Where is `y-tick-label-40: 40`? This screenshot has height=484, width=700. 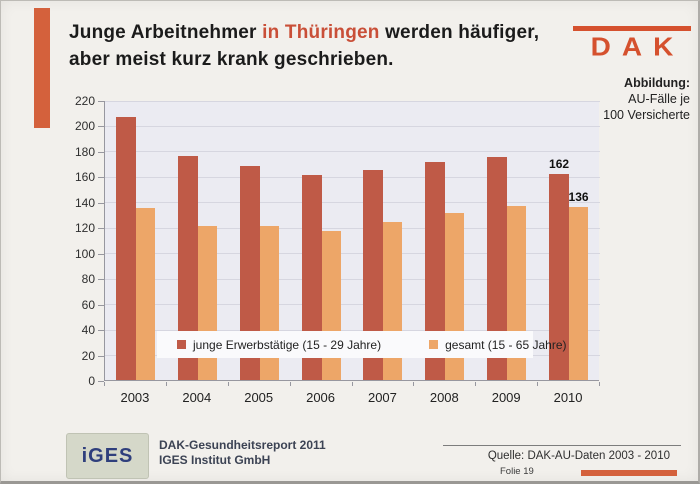
y-tick-label-40: 40 is located at coordinates (88, 330).